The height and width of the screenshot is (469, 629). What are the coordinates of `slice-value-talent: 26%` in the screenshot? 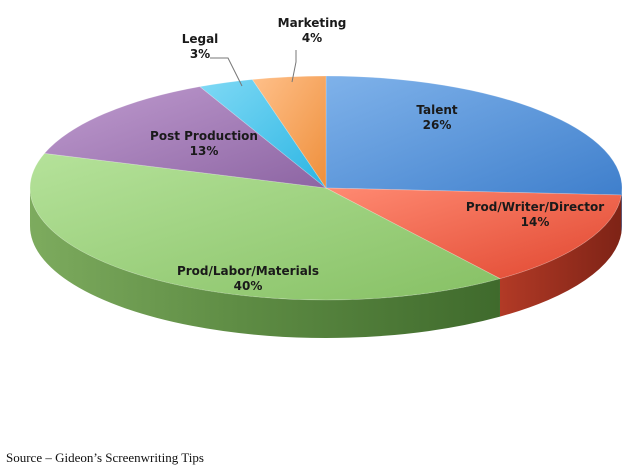 It's located at (437, 125).